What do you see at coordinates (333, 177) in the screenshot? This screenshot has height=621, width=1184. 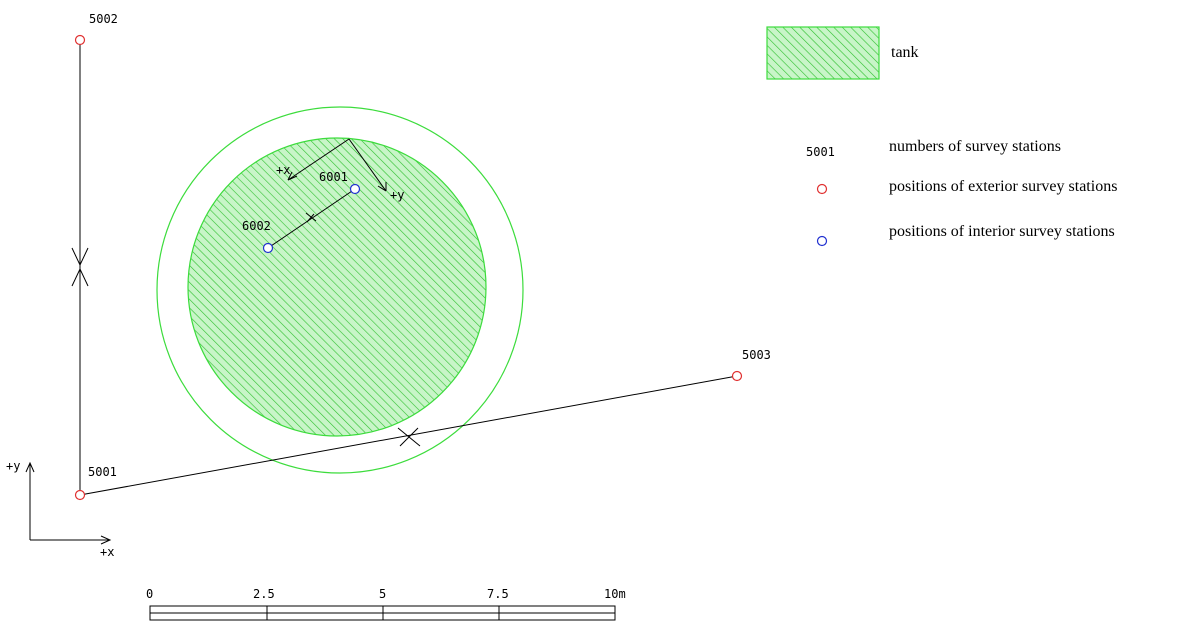 I see `station-6001-label: 6001` at bounding box center [333, 177].